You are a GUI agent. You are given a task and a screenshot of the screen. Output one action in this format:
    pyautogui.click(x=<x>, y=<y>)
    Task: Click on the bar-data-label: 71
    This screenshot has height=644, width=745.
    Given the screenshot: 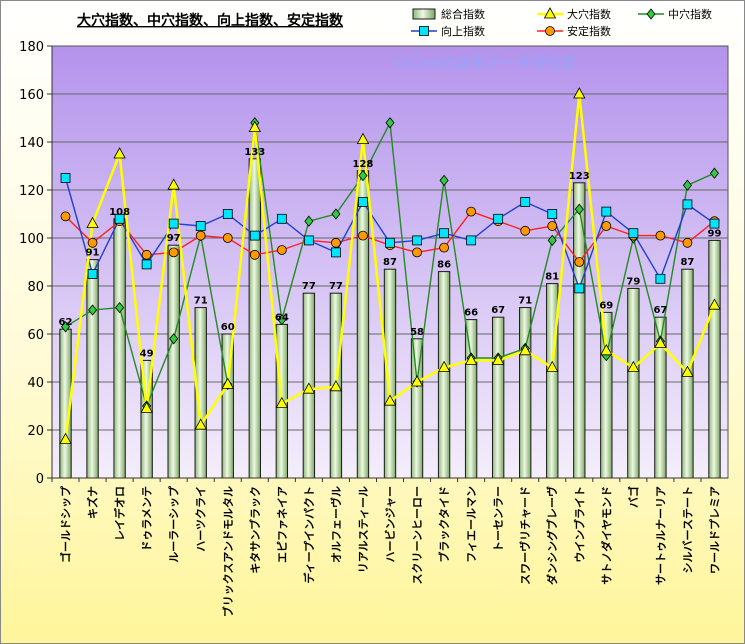 What is the action you would take?
    pyautogui.click(x=201, y=301)
    